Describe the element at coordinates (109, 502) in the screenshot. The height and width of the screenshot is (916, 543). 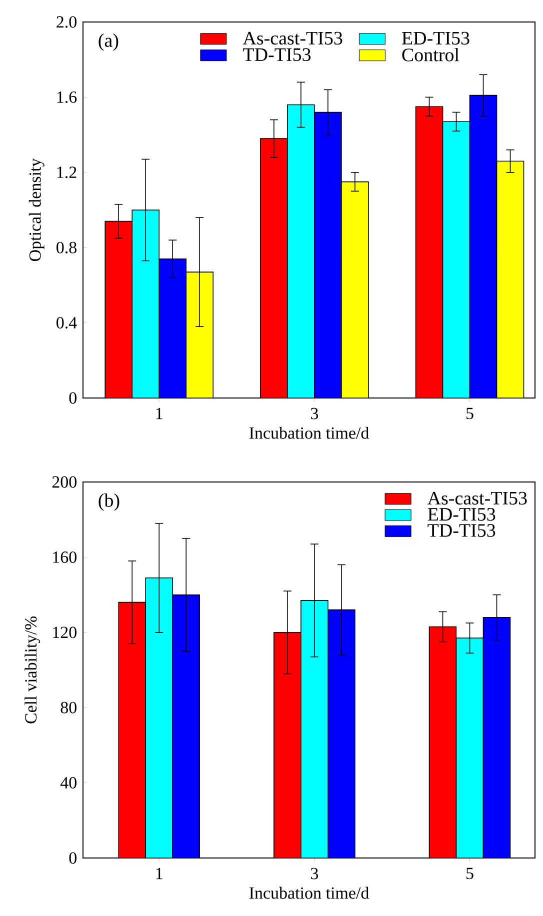
I see `annotation: (b)` at that location.